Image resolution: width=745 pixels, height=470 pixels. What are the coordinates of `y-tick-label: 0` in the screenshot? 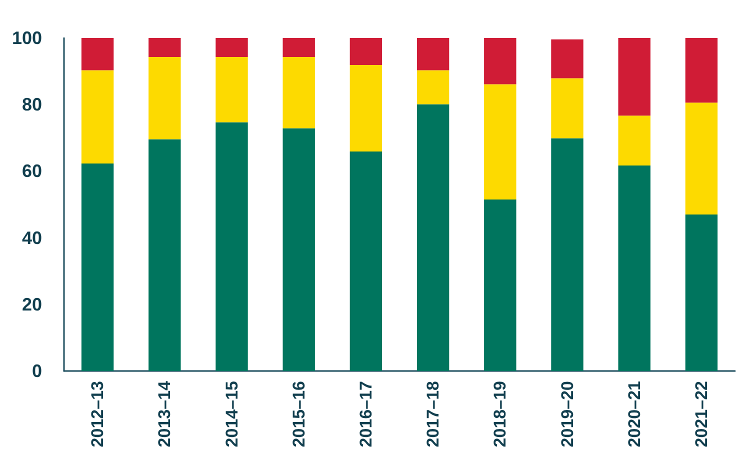 It's located at (37, 371).